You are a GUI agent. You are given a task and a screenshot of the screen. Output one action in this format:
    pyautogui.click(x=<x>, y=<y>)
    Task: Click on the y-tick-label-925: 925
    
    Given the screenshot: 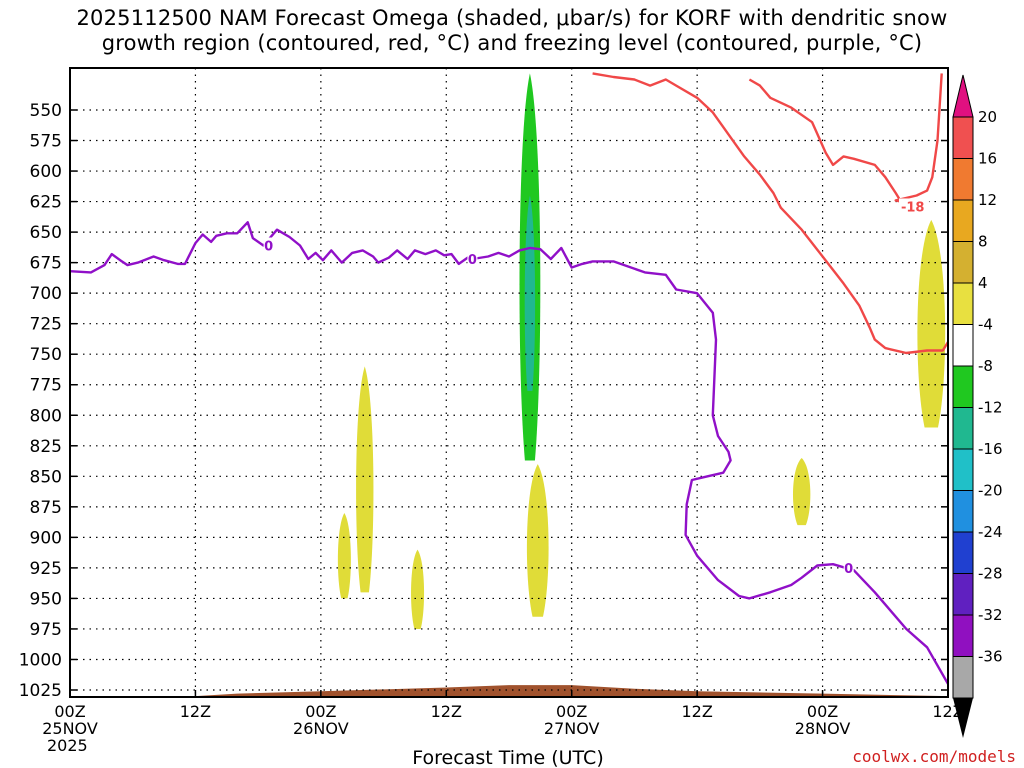 What is the action you would take?
    pyautogui.click(x=46, y=569)
    